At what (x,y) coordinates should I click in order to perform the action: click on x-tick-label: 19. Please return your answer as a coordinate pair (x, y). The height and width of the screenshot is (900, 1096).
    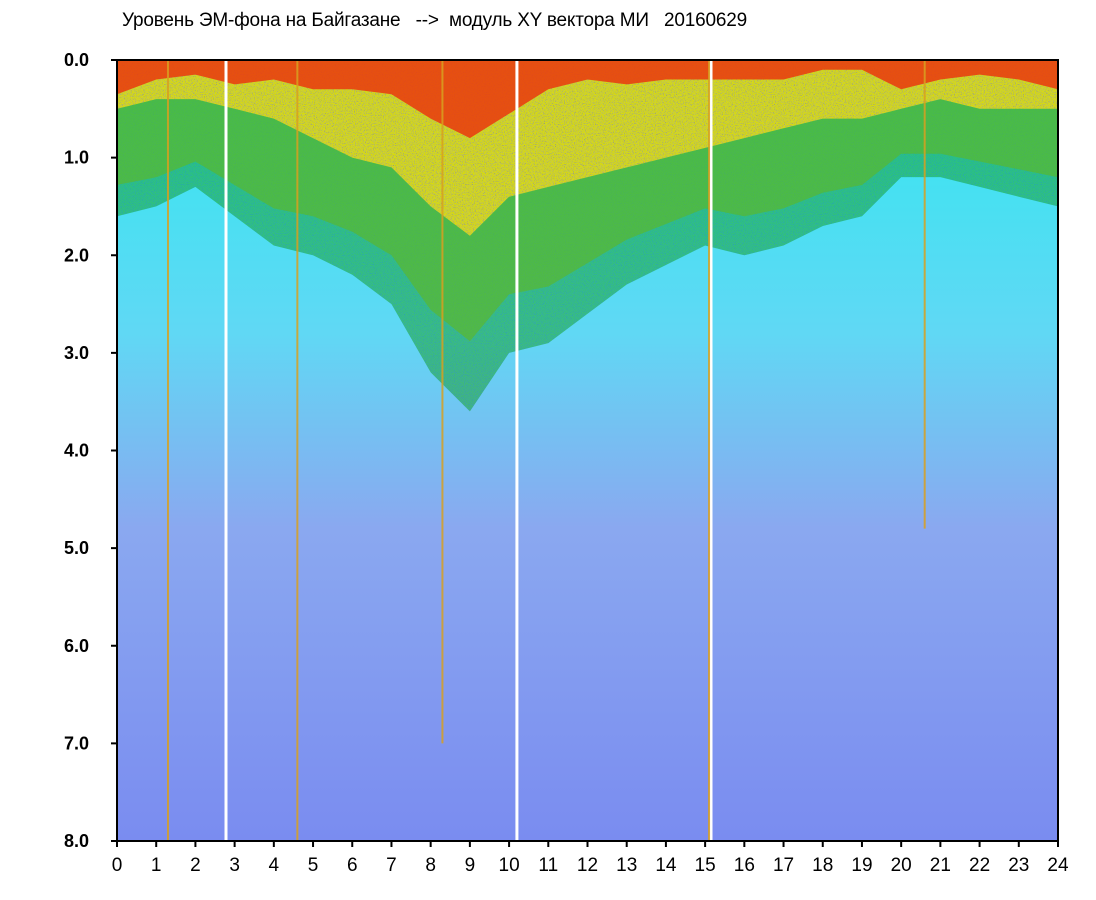
    Looking at the image, I should click on (861, 865).